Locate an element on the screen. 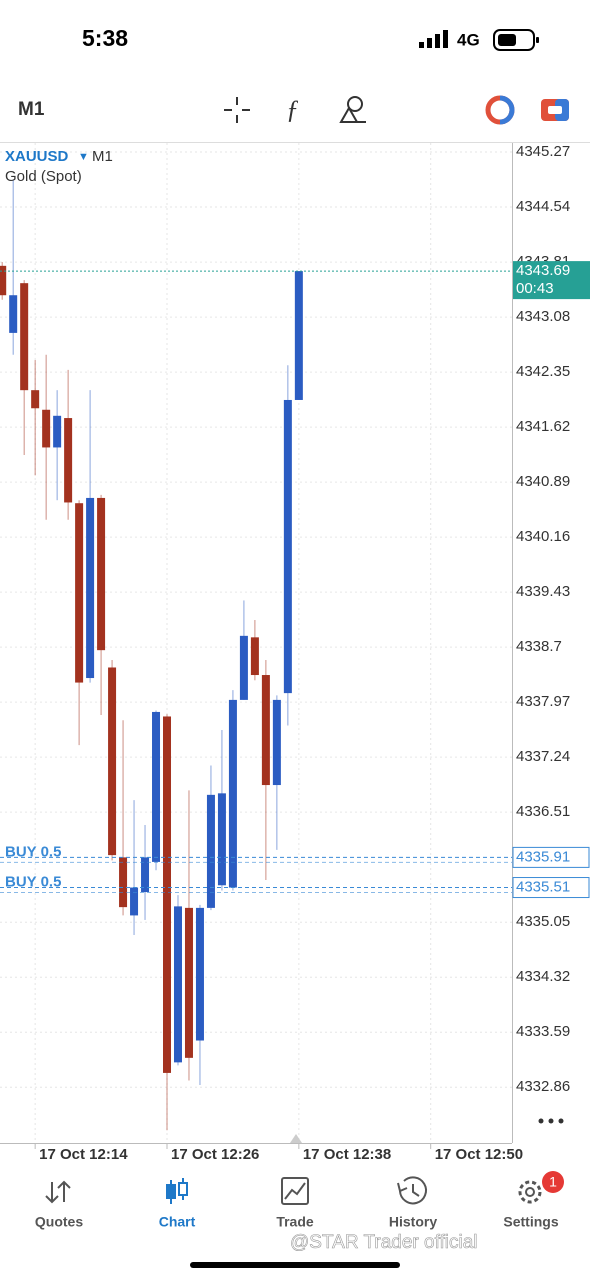 This screenshot has height=1285, width=590. price-label: 4343.08 is located at coordinates (543, 316).